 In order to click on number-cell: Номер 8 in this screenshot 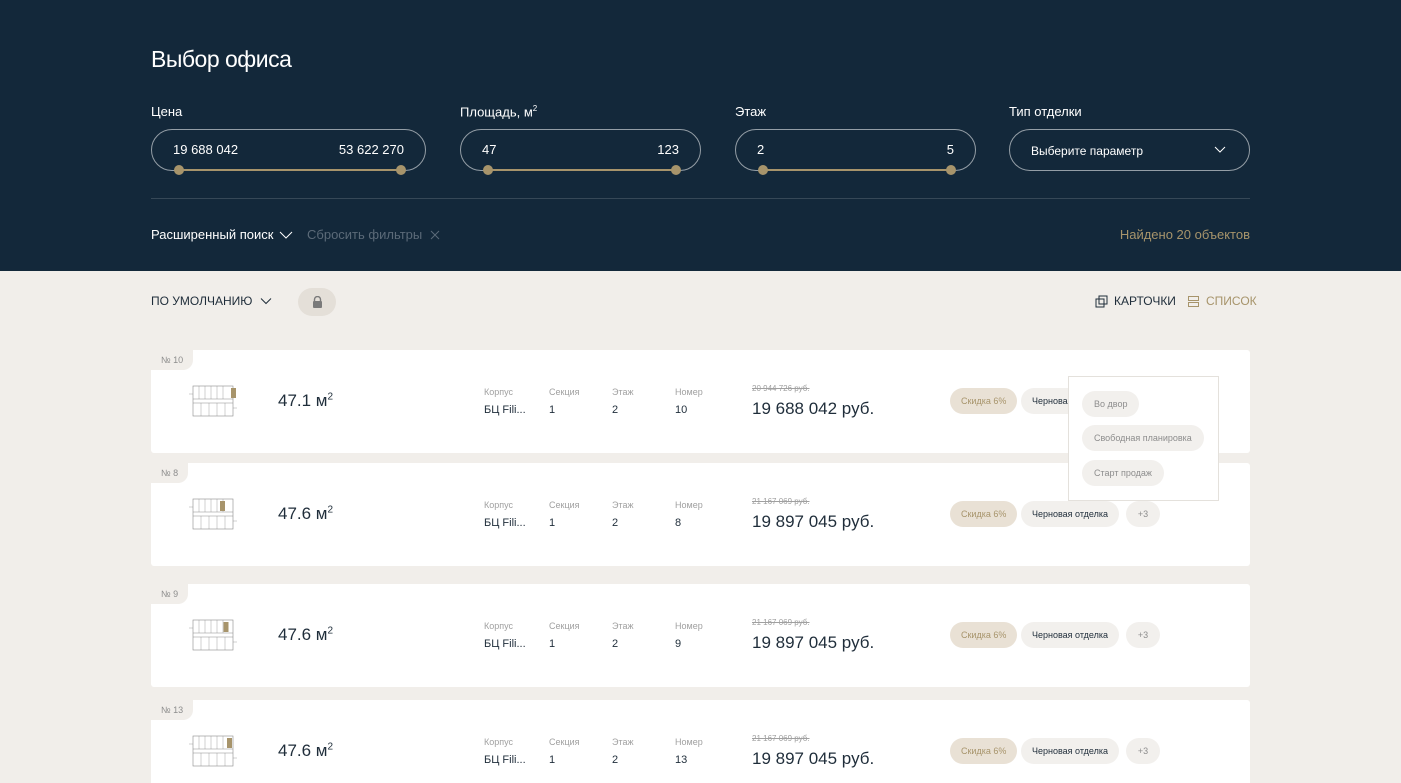, I will do `click(689, 514)`.